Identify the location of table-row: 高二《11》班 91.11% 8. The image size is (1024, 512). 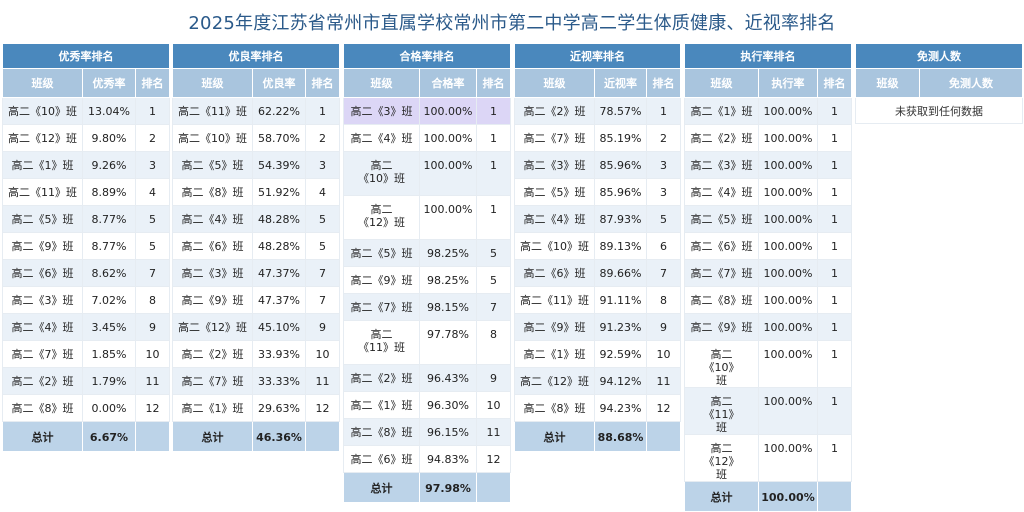
(598, 300).